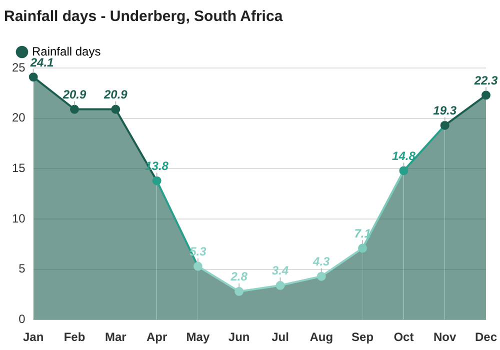  What do you see at coordinates (198, 337) in the screenshot?
I see `x-tick-label: May` at bounding box center [198, 337].